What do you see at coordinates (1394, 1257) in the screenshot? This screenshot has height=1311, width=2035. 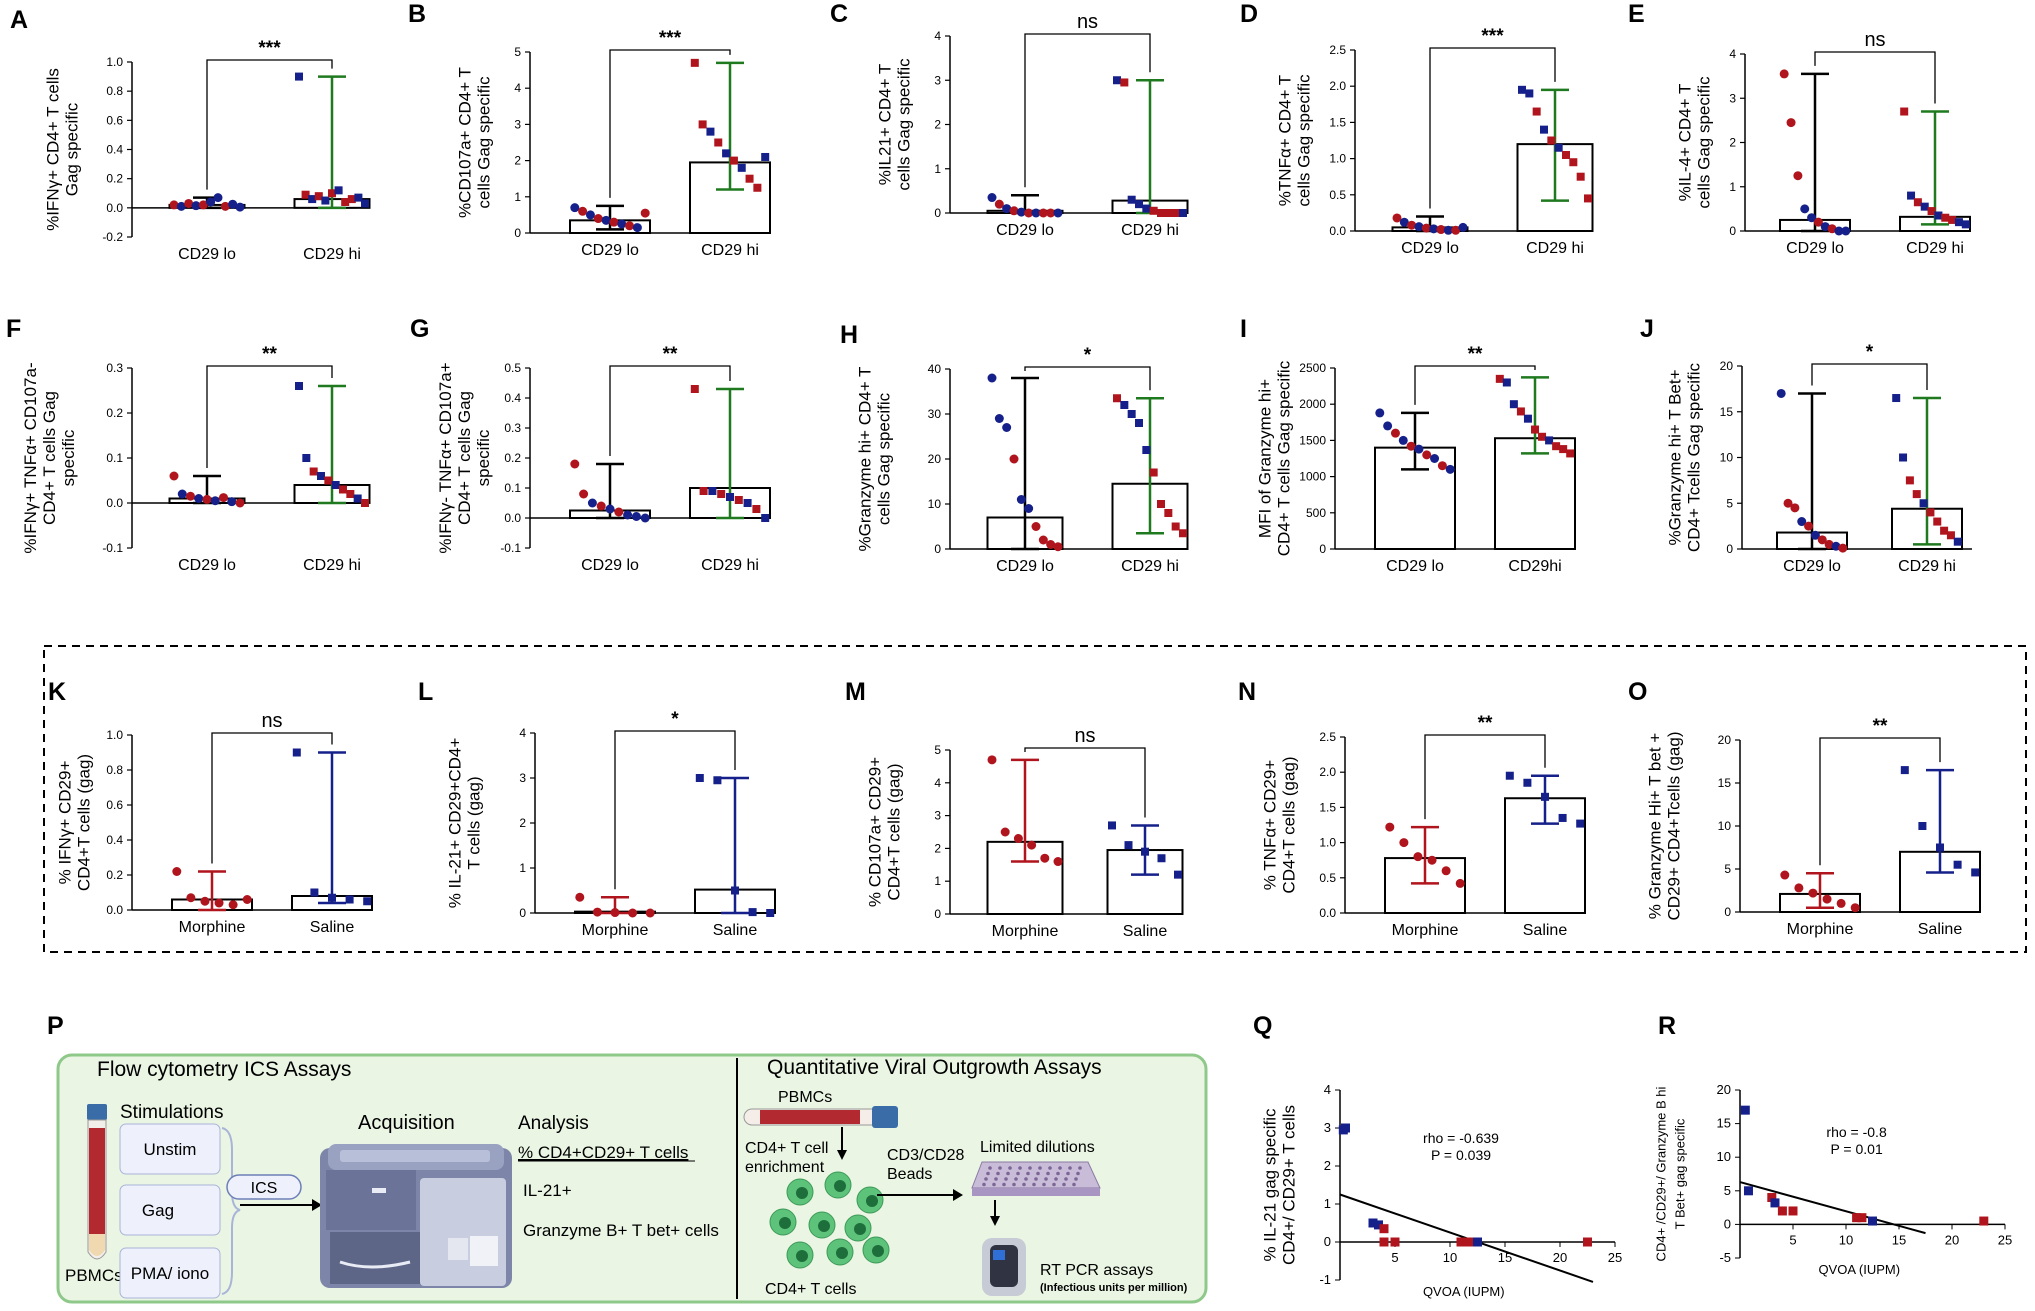 I see `x-tick-label: 5` at bounding box center [1394, 1257].